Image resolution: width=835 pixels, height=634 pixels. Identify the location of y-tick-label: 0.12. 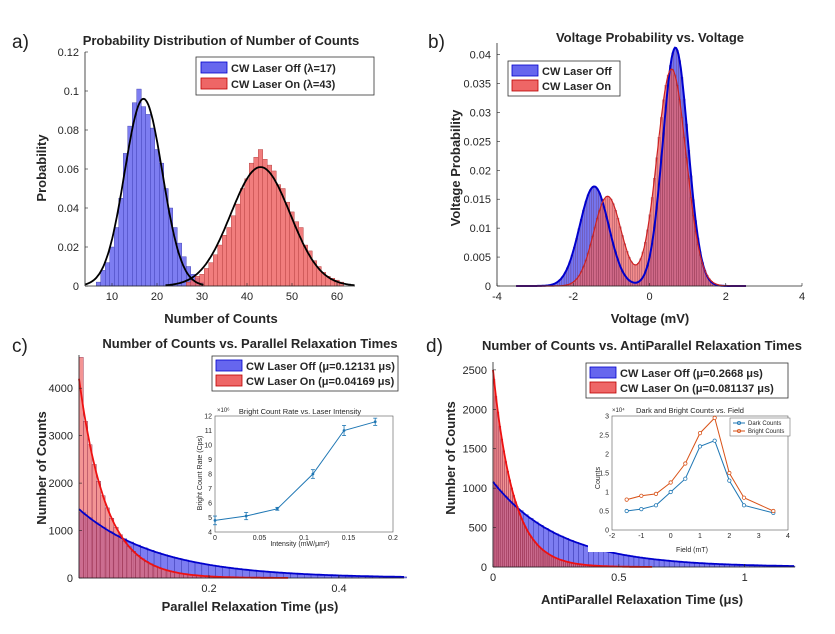
(68, 53).